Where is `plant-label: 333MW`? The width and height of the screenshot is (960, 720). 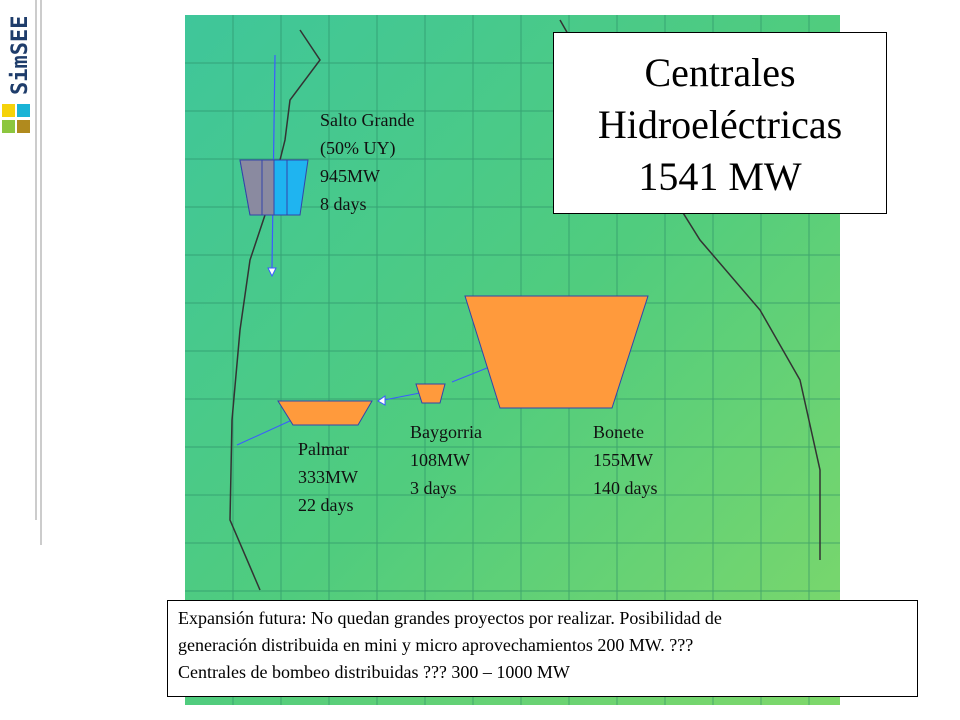
plant-label: 333MW is located at coordinates (328, 477).